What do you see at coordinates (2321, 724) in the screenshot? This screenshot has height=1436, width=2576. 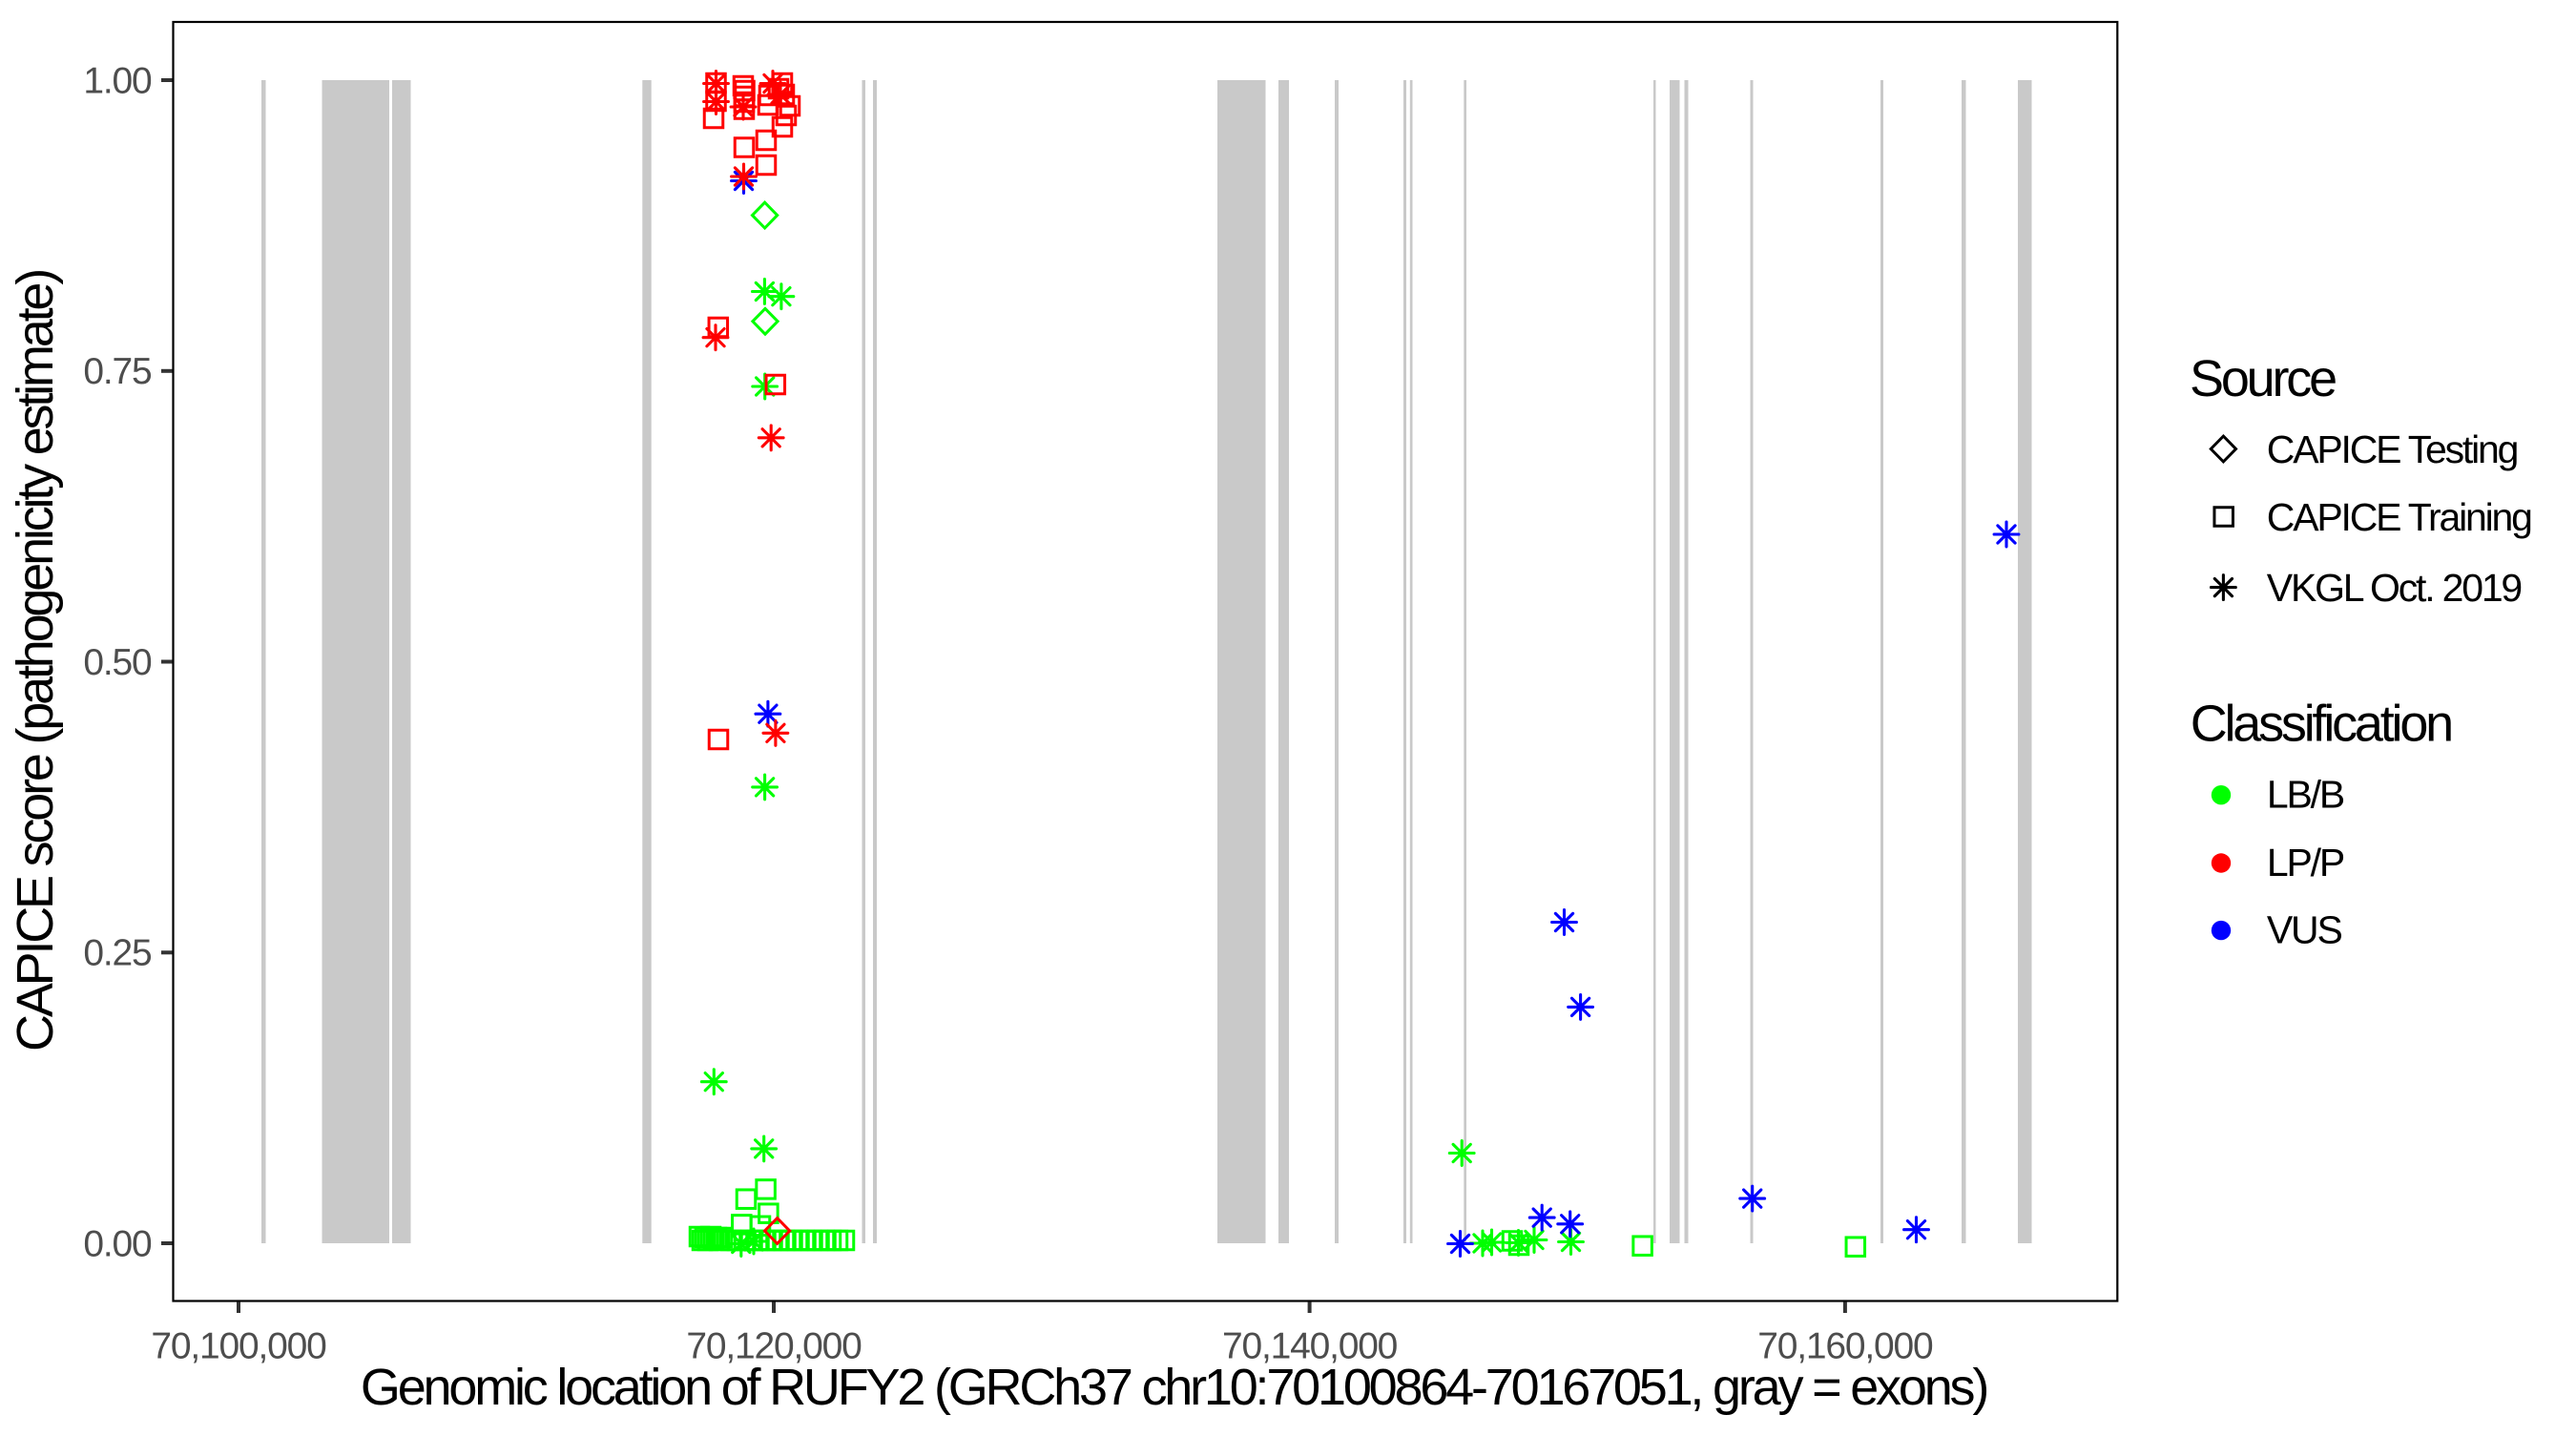 I see `svg-text: Classification` at bounding box center [2321, 724].